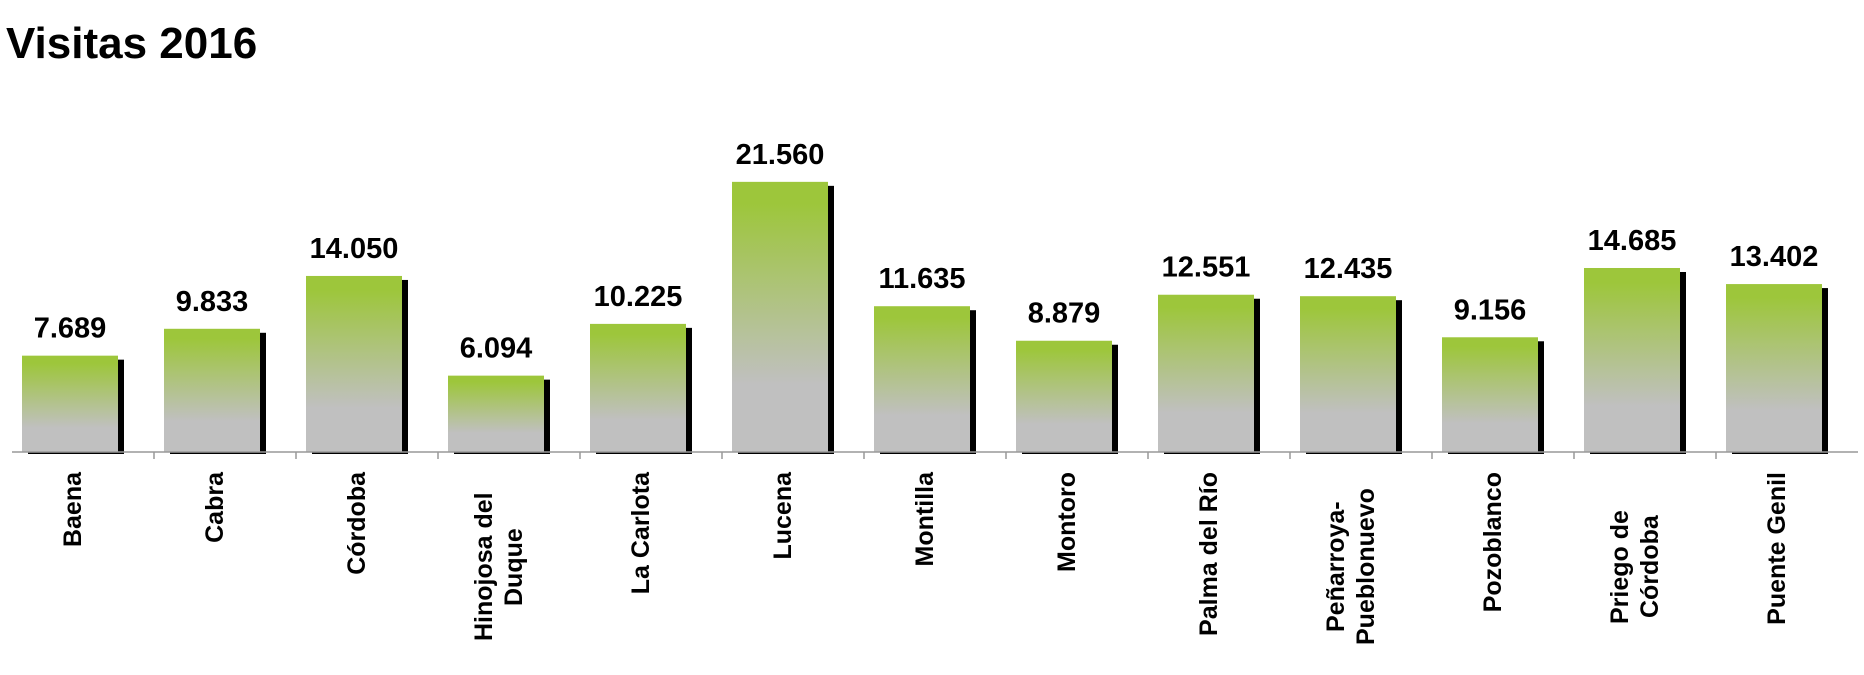  I want to click on x-tick-label: Lucena, so click(783, 516).